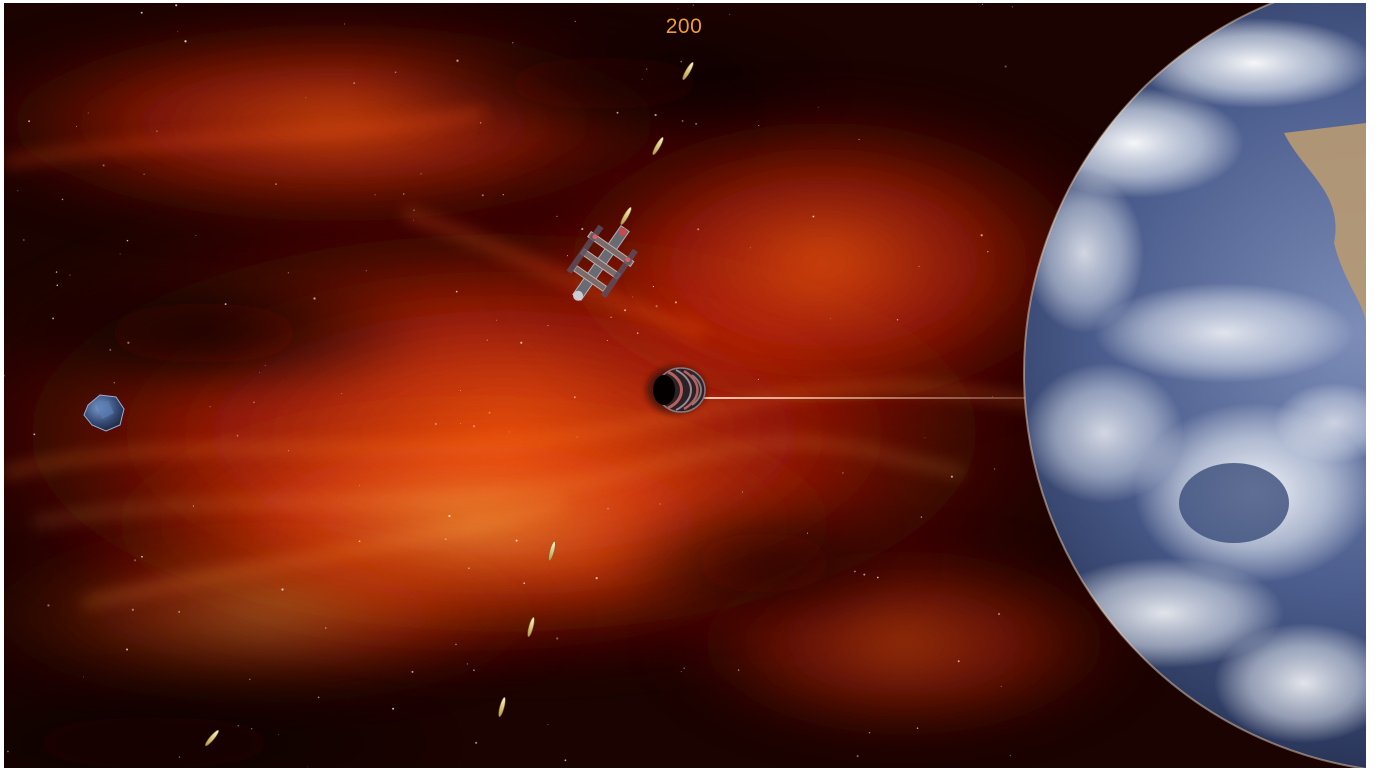  I want to click on enemy-pod-ship, so click(676, 390).